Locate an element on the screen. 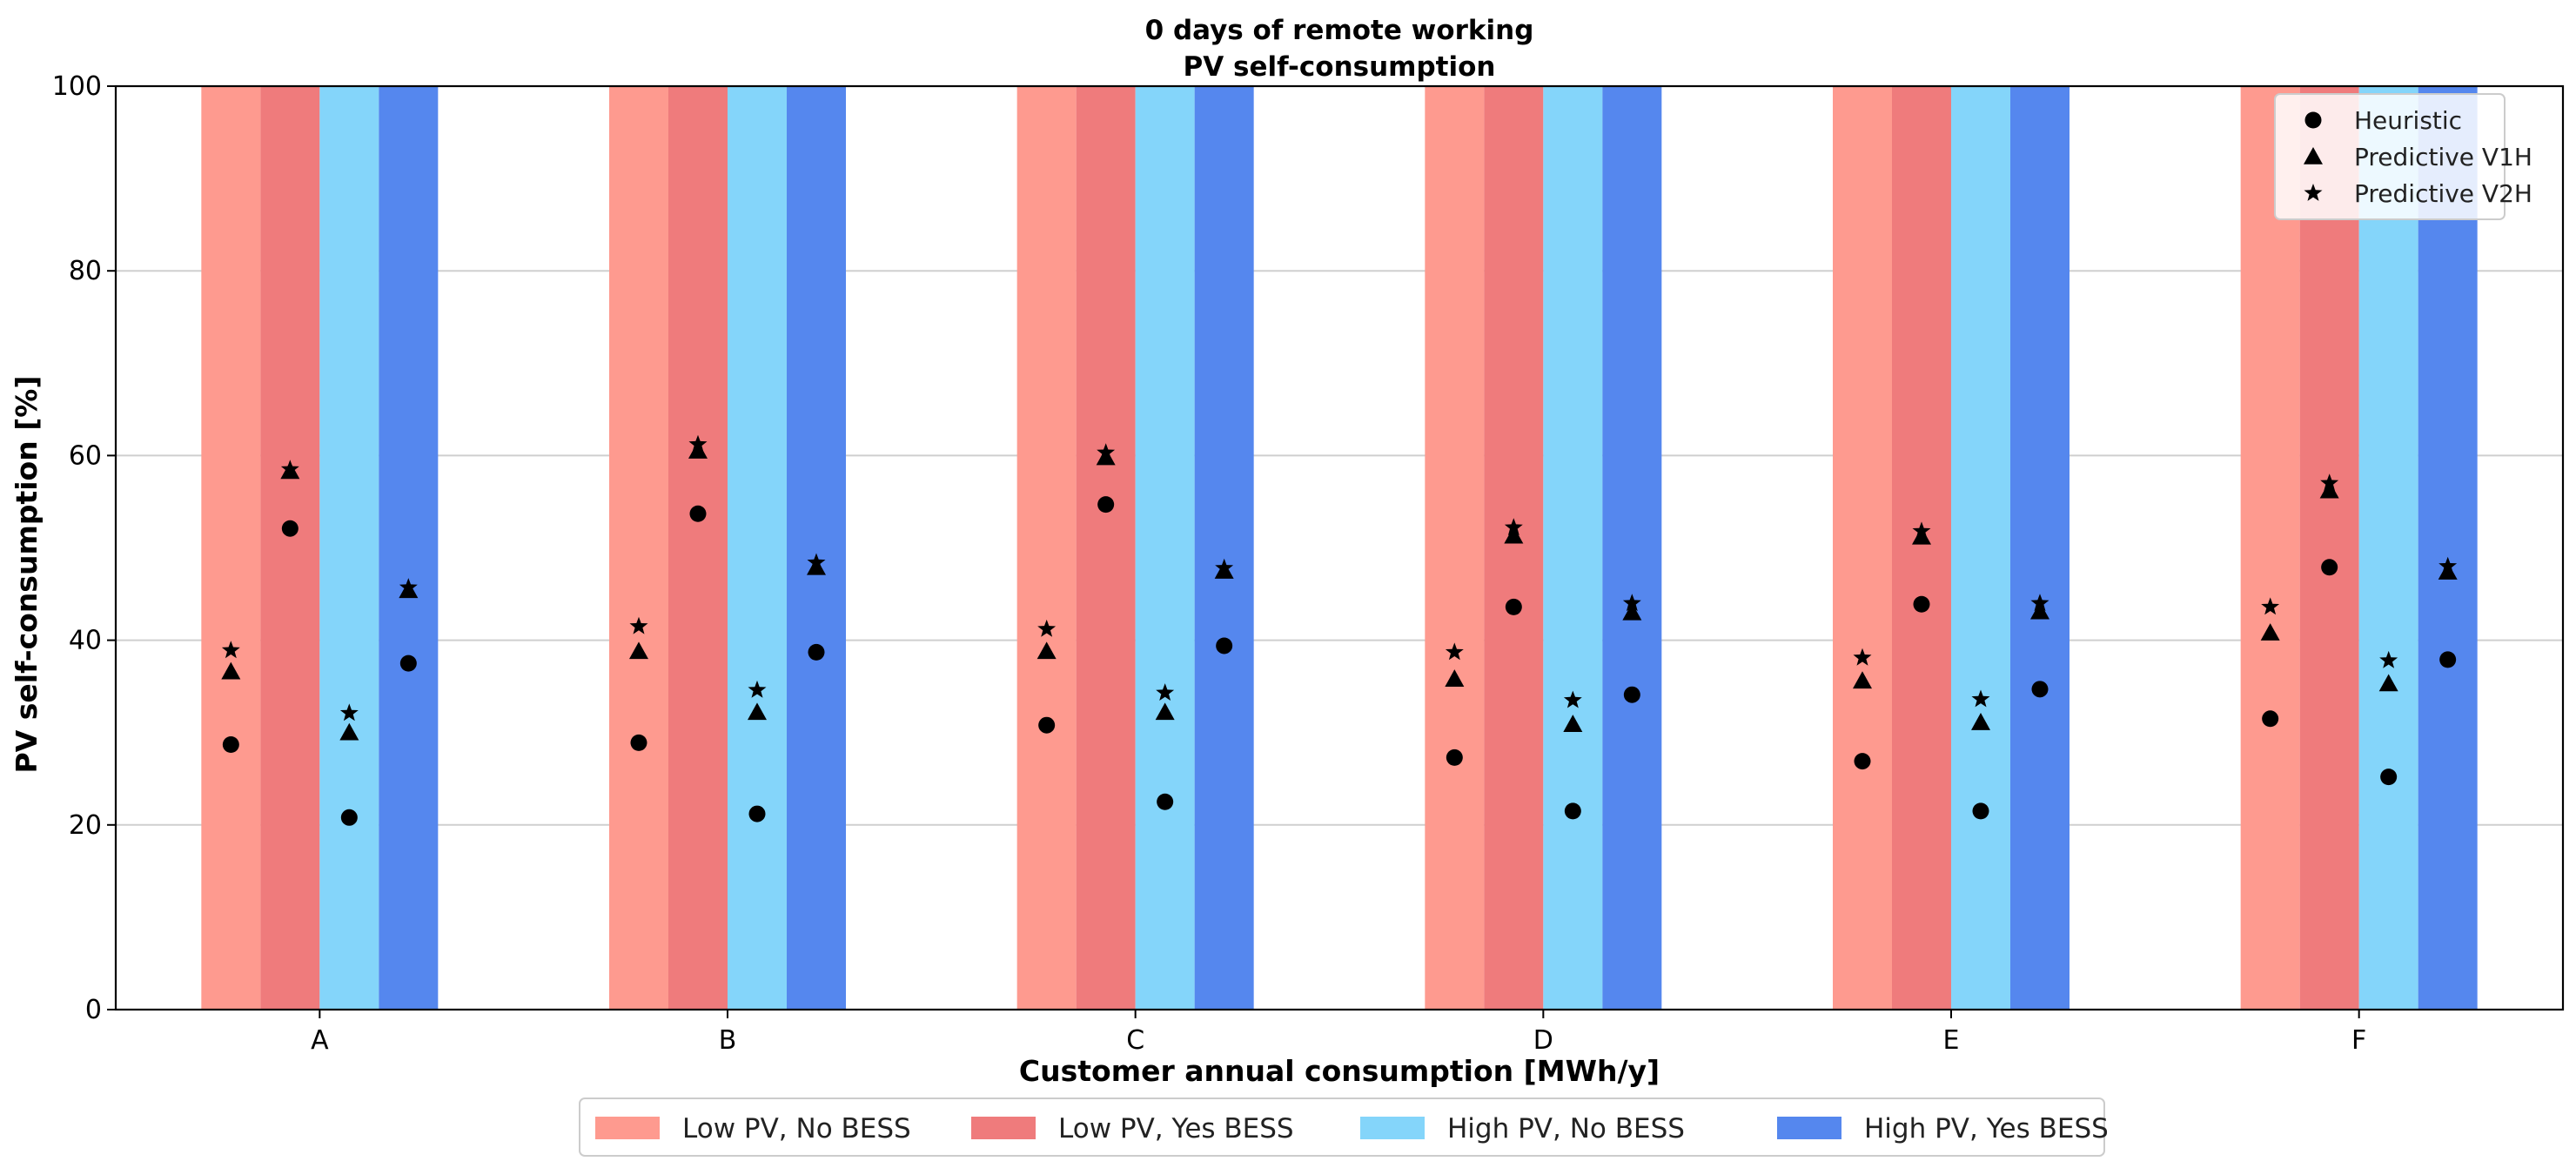  legend-label: Heuristic is located at coordinates (2408, 120).